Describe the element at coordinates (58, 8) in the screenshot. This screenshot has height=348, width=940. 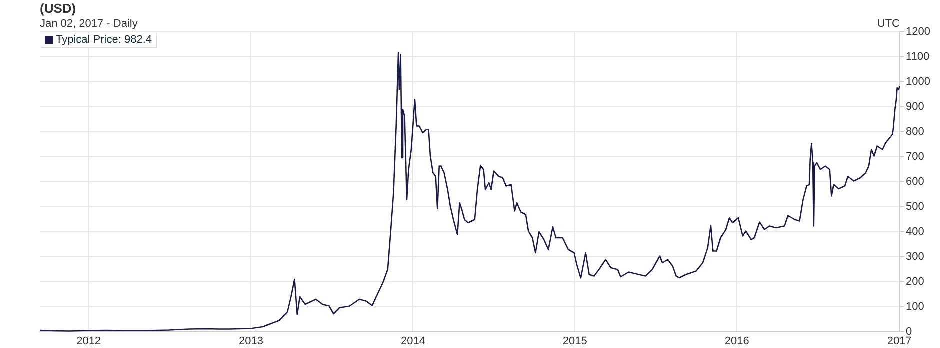
I see `chart-title: (USD)` at that location.